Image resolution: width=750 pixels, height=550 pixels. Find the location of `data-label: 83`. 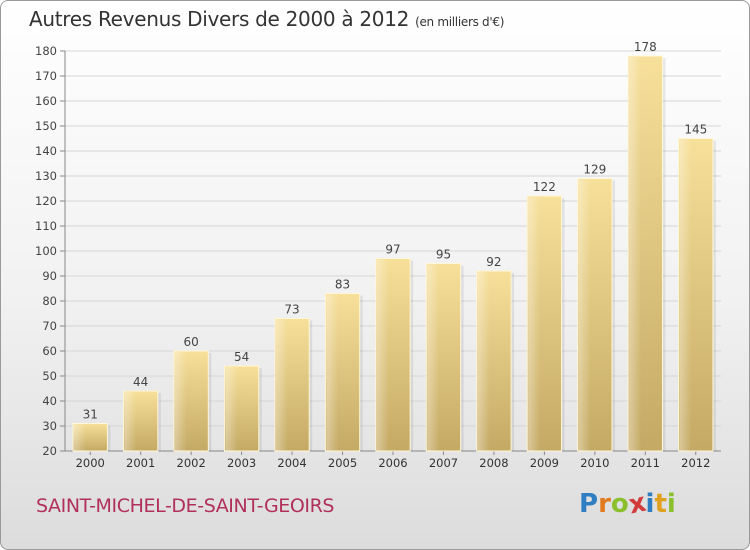

data-label: 83 is located at coordinates (342, 285).